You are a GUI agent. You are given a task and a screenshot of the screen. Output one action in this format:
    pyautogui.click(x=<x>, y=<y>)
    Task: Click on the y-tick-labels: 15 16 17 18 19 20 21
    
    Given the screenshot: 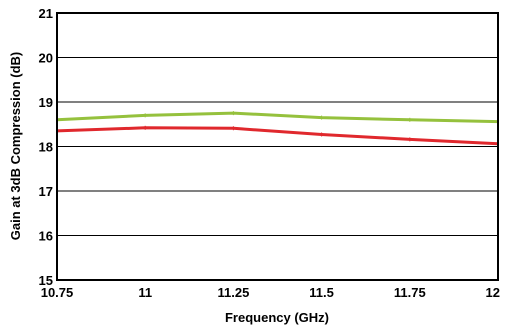 What is the action you would take?
    pyautogui.click(x=46, y=147)
    